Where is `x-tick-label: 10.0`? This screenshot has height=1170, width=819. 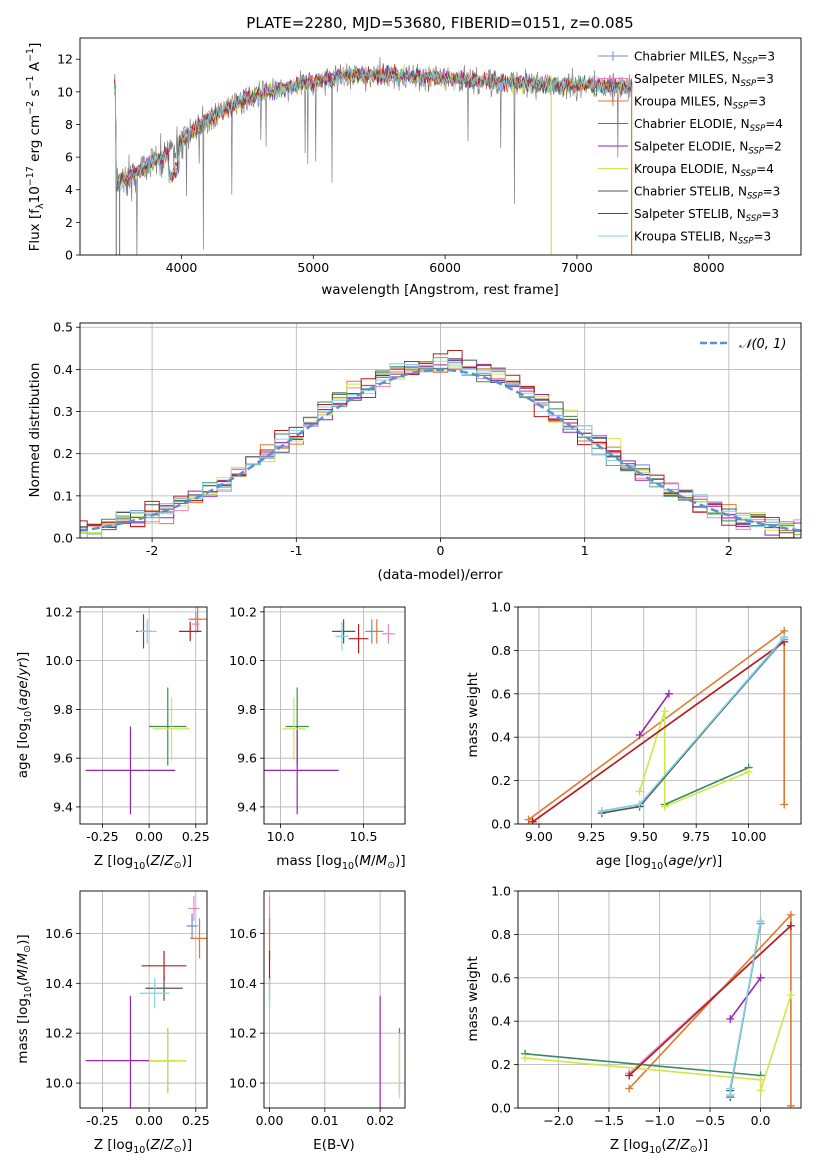 x-tick-label: 10.0 is located at coordinates (281, 836).